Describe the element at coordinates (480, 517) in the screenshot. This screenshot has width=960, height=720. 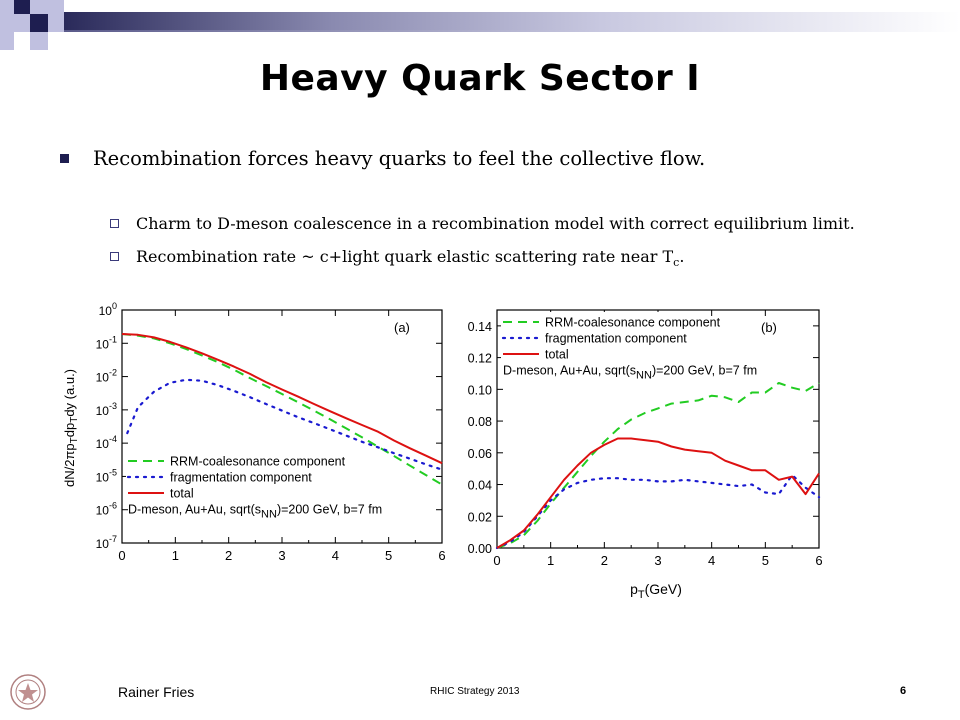
I see `y-tick-label: 0.02` at that location.